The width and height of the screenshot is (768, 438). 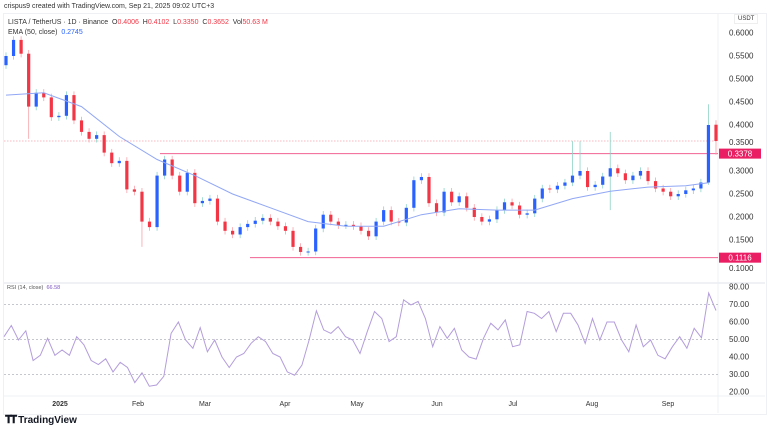 What do you see at coordinates (237, 22) in the screenshot?
I see `volume-label: Vol` at bounding box center [237, 22].